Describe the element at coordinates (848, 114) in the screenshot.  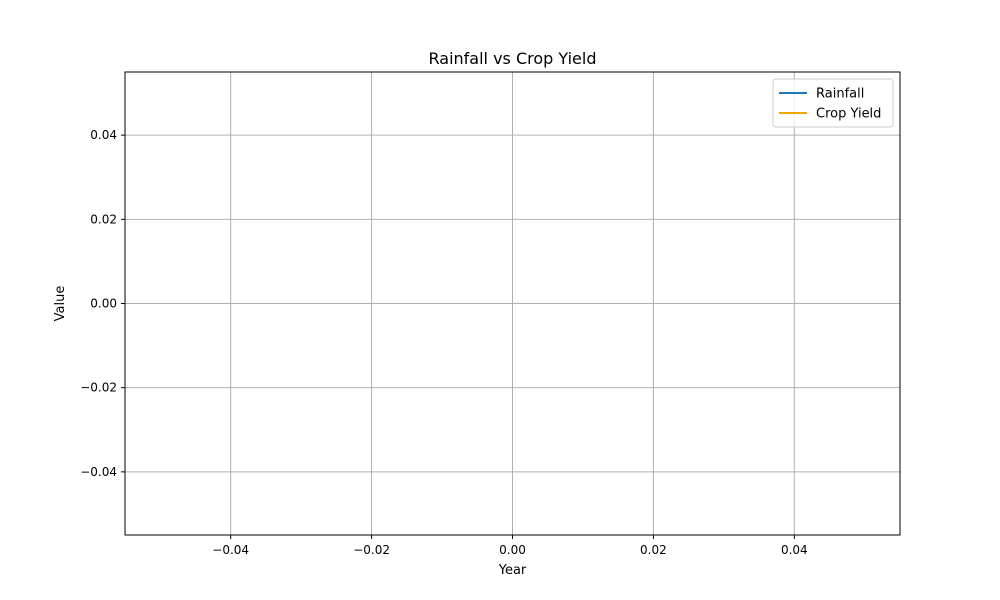
I see `legend-label-1: Crop Yield` at that location.